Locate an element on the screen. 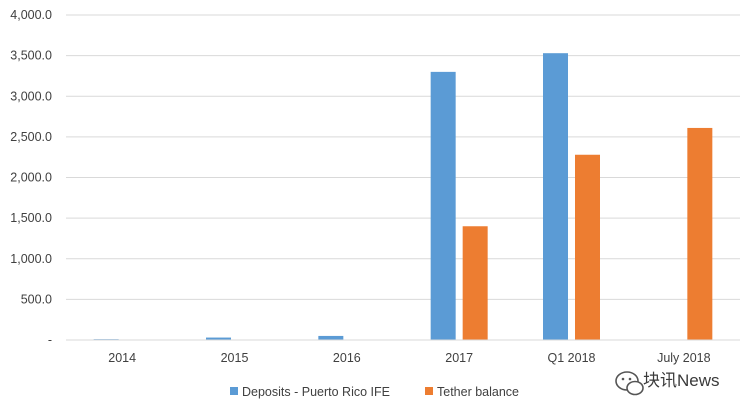  x-tick-labels: 2014 2015 2016 2017 Q1 2018 July 2018 is located at coordinates (409, 358).